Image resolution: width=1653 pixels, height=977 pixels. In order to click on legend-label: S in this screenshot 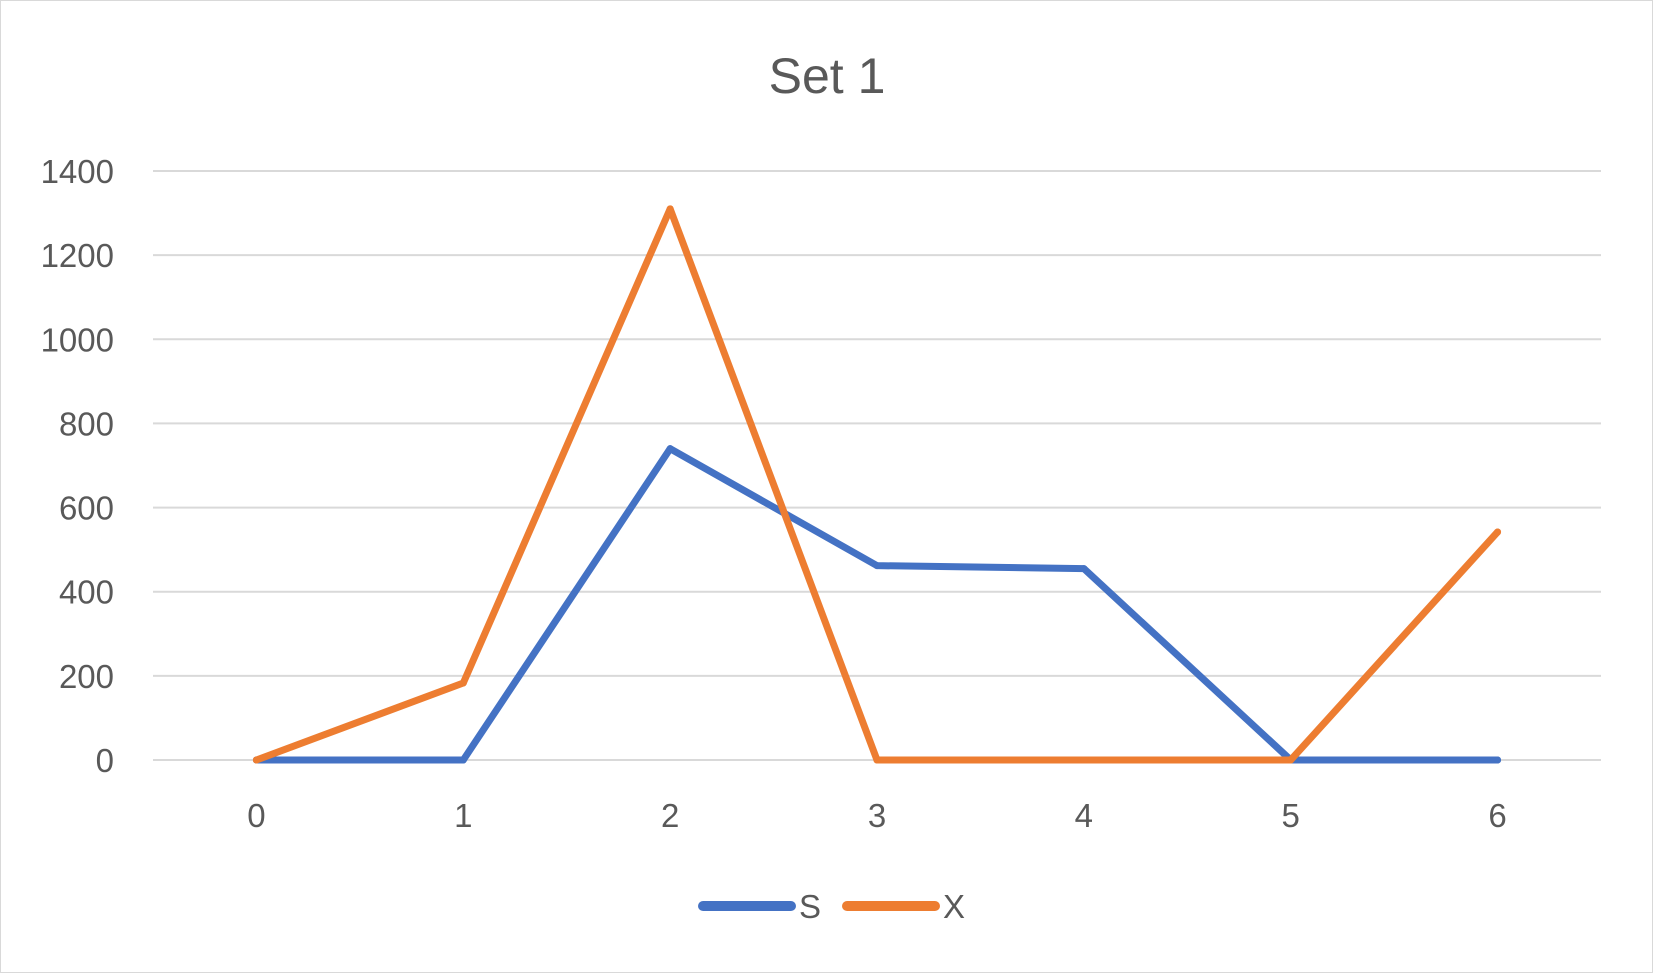, I will do `click(810, 906)`.